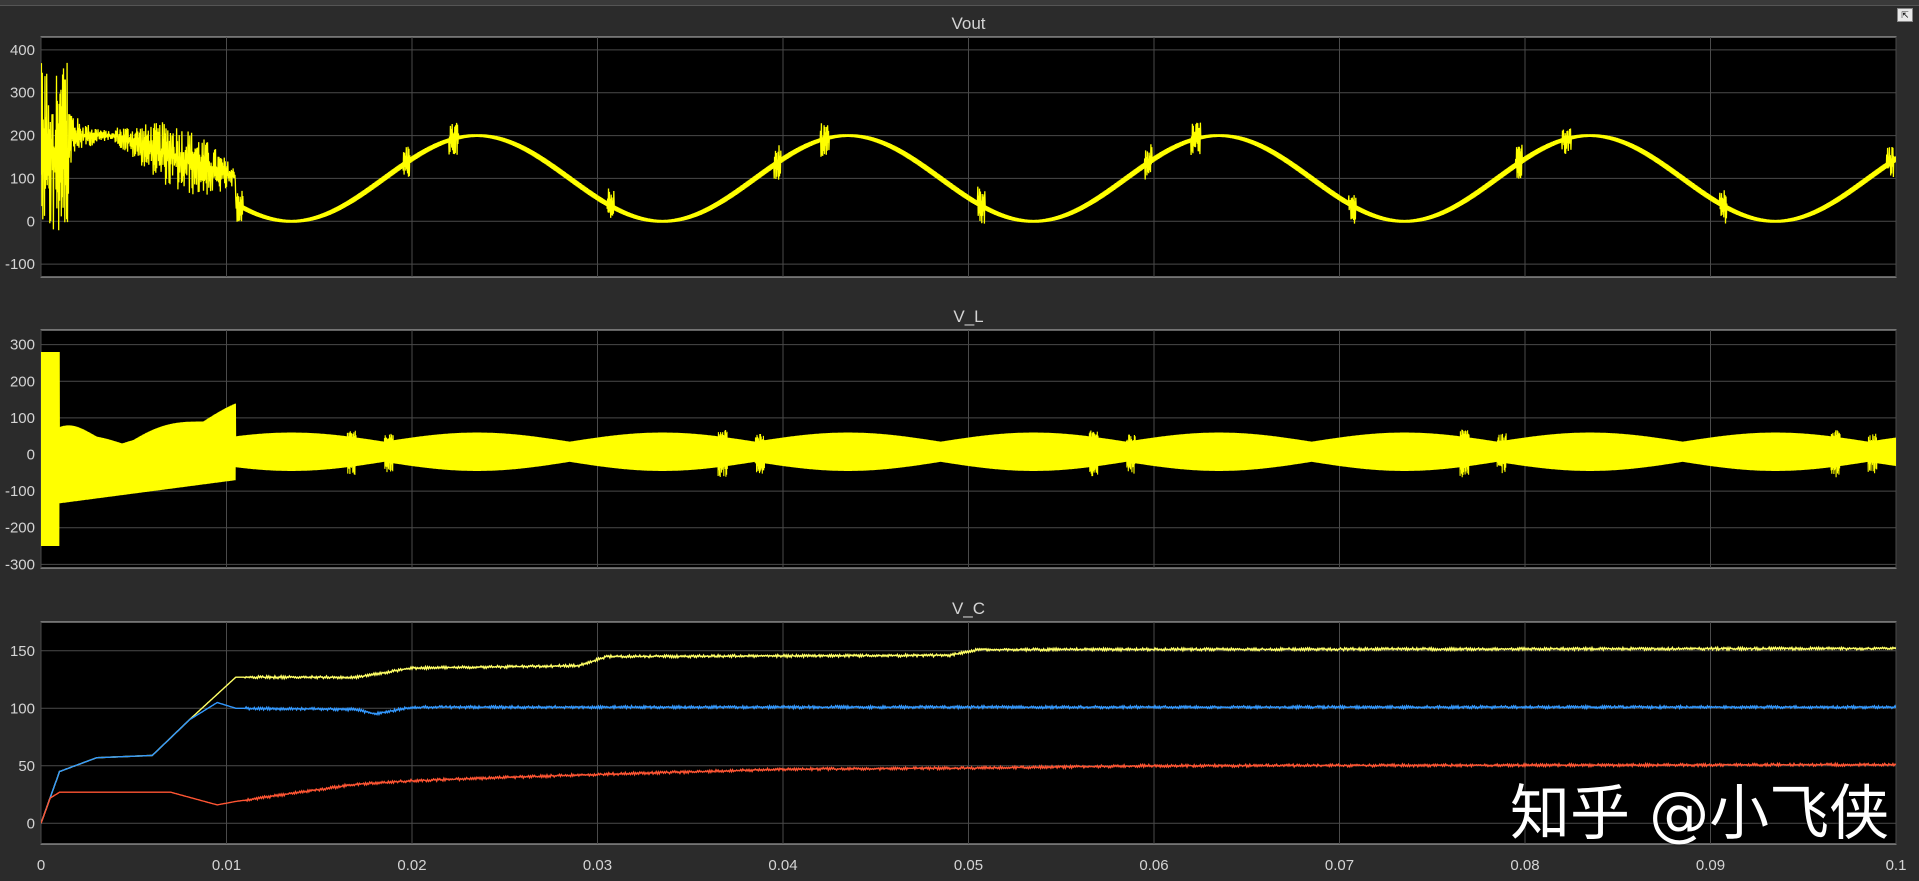 The width and height of the screenshot is (1919, 881). I want to click on x-tick-label: 0.06, so click(1153, 865).